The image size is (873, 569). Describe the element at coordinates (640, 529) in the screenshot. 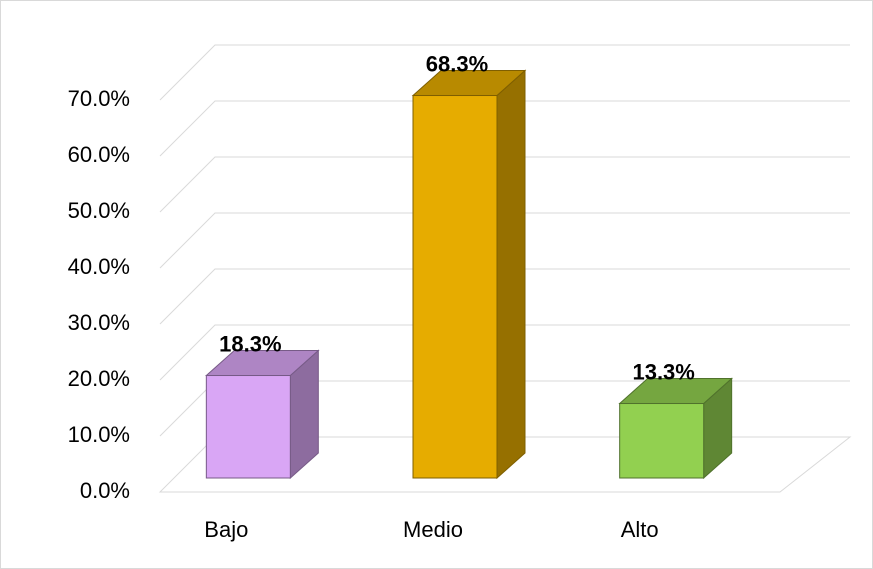

I see `x-tick-label: Alto` at that location.